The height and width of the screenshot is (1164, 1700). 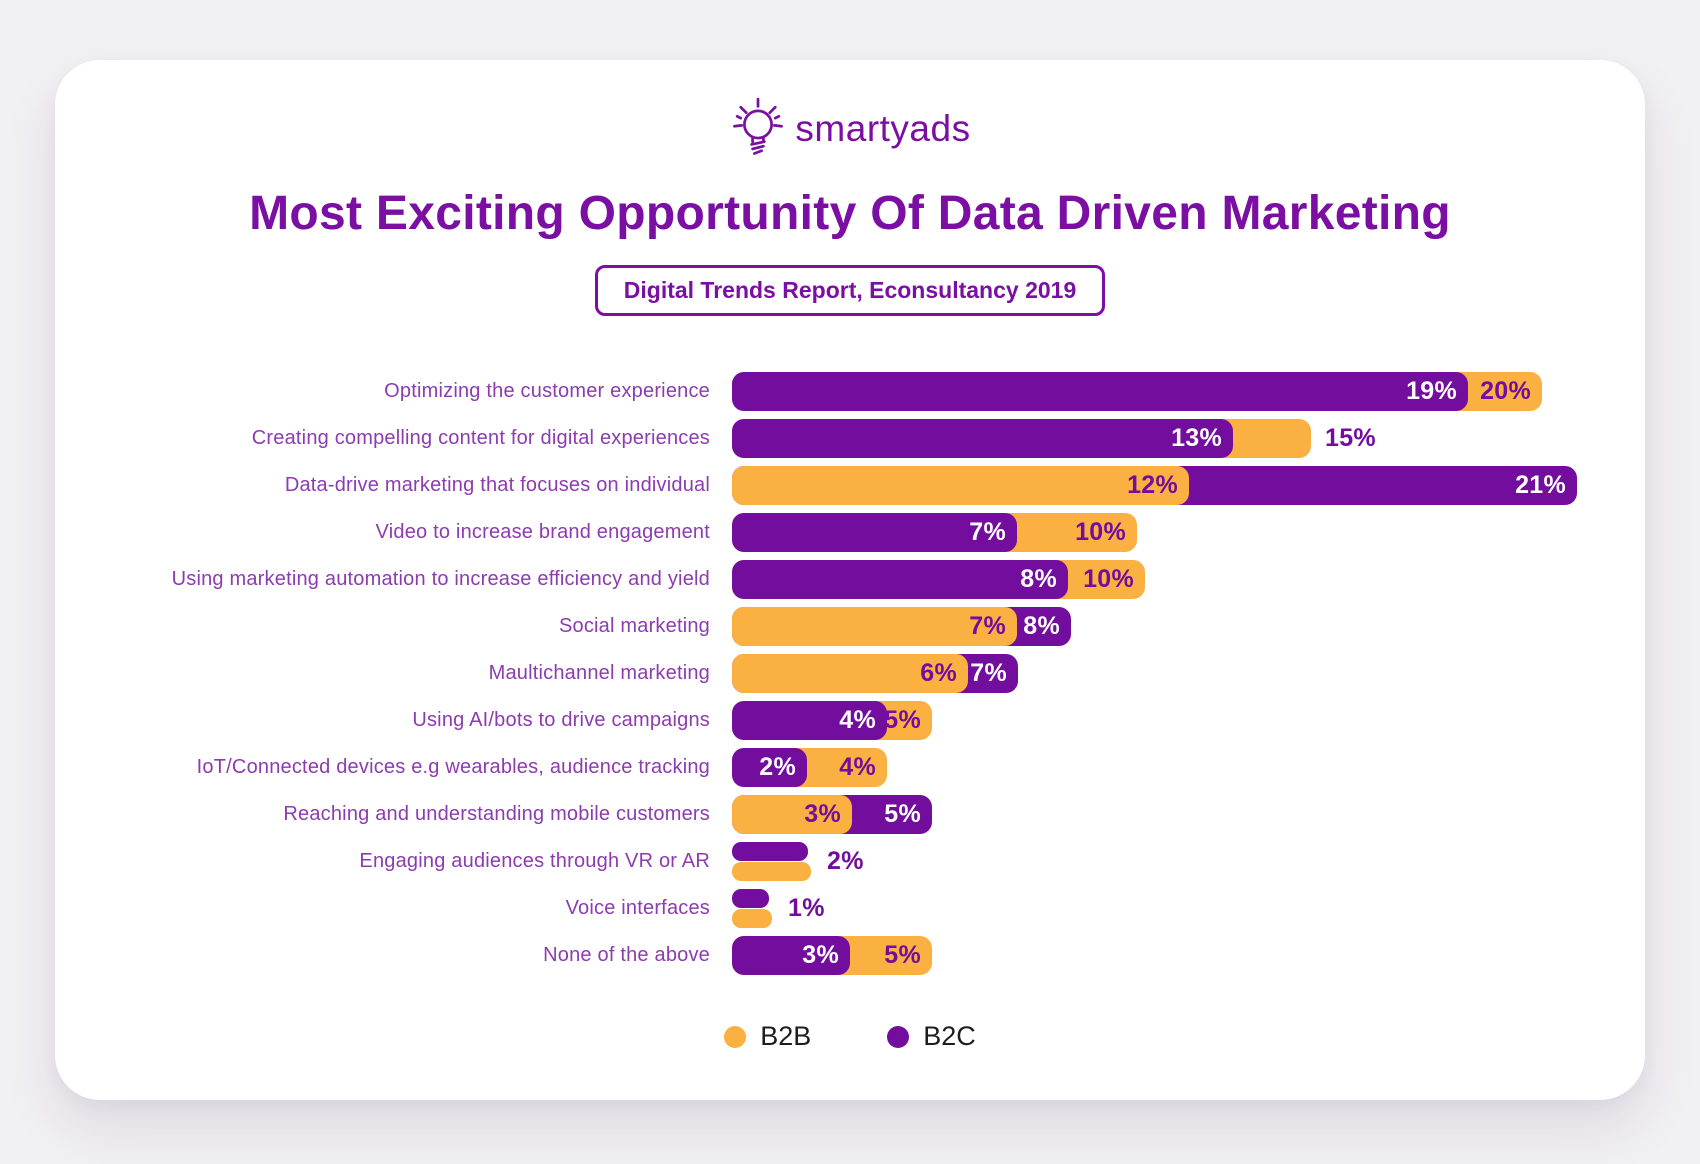 I want to click on bar-group: 21% 12%, so click(x=1188, y=485).